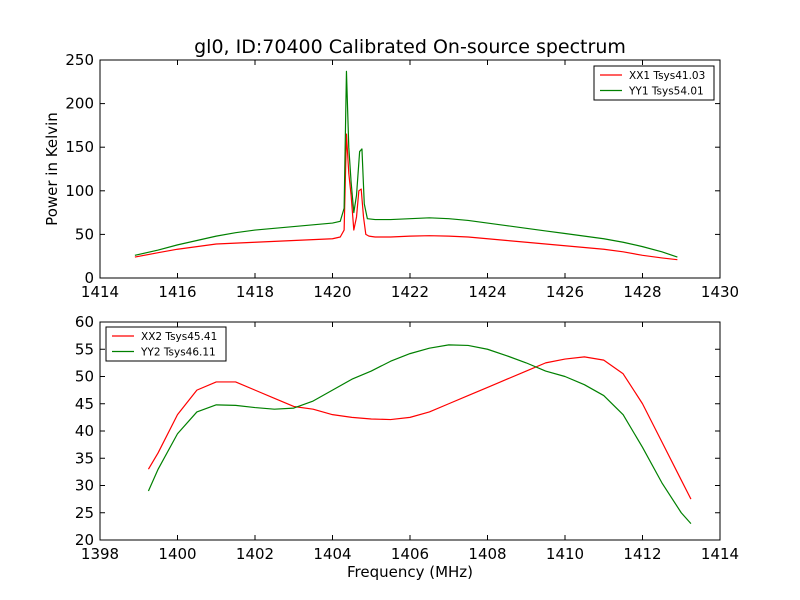 This screenshot has width=800, height=600. What do you see at coordinates (487, 554) in the screenshot?
I see `x-tick-label: 1408` at bounding box center [487, 554].